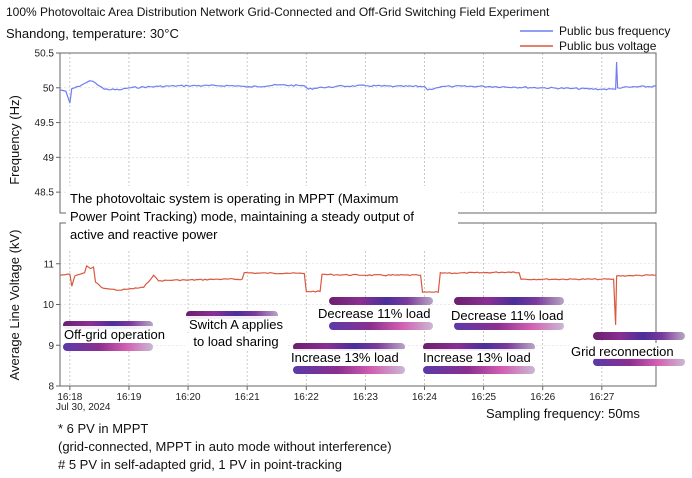  What do you see at coordinates (83, 407) in the screenshot?
I see `date-label: Jul 30, 2024` at bounding box center [83, 407].